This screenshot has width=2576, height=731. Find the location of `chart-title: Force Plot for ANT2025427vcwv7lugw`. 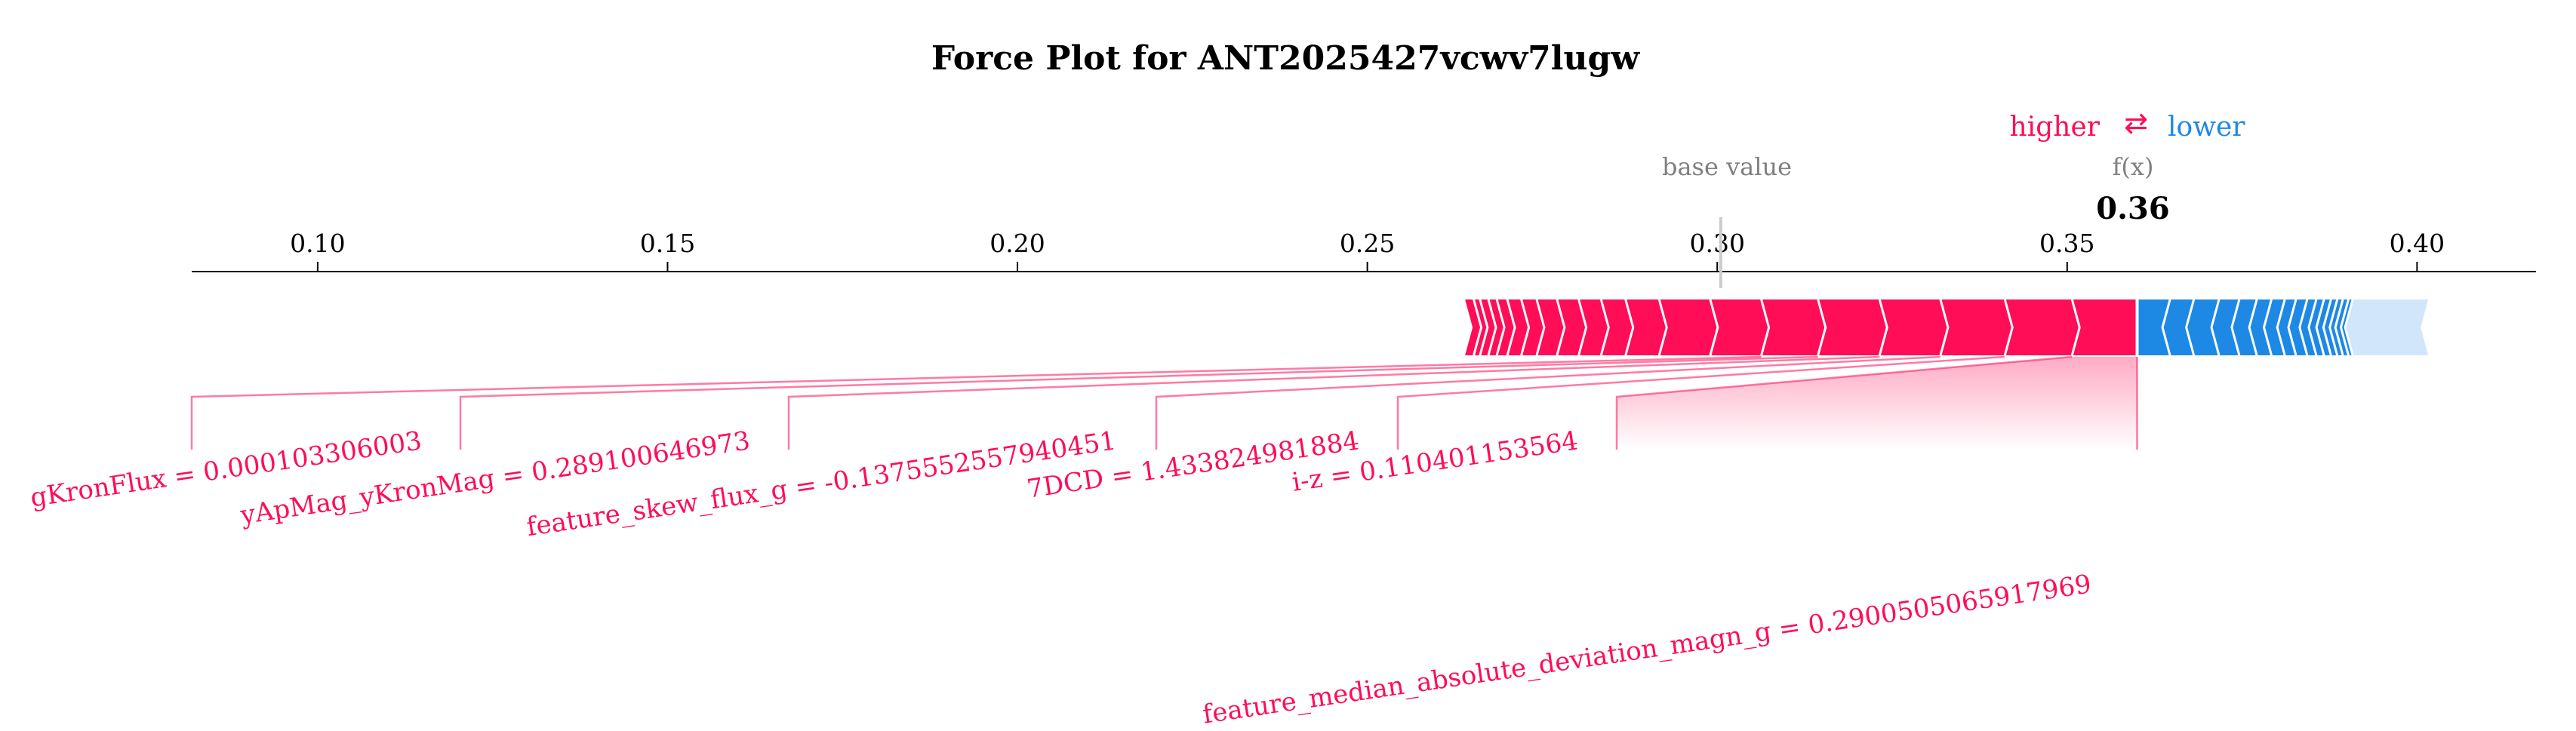

chart-title: Force Plot for ANT2025427vcwv7lugw is located at coordinates (1285, 58).